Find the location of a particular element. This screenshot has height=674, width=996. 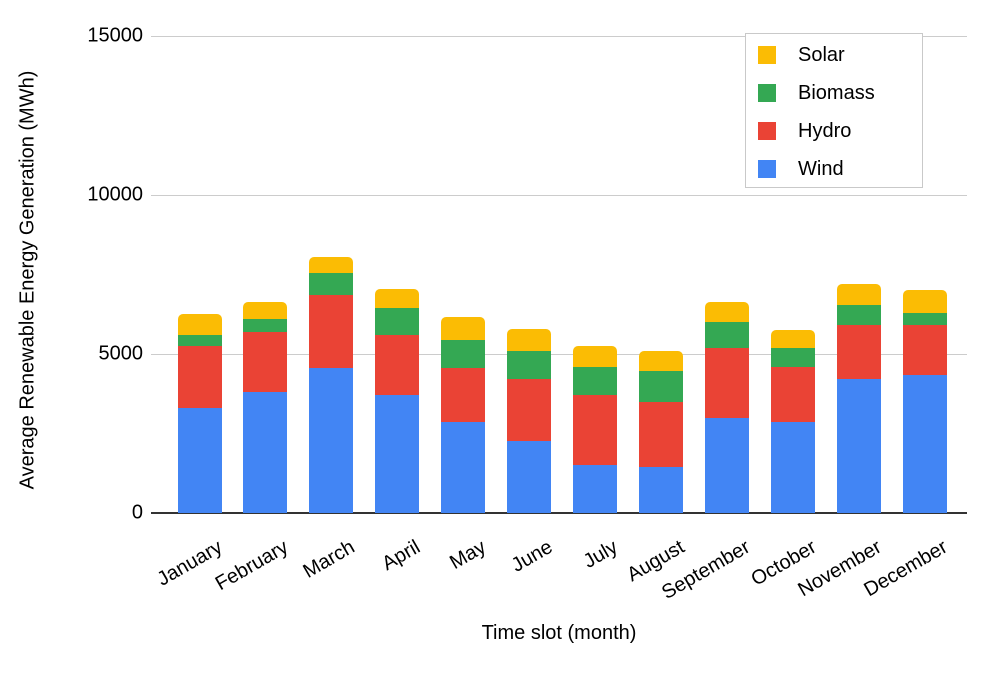

legend-item-biomass: Biomass is located at coordinates (834, 93).